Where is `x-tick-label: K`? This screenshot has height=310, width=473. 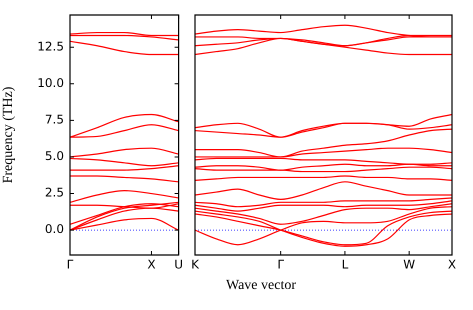 x-tick-label: K is located at coordinates (195, 264).